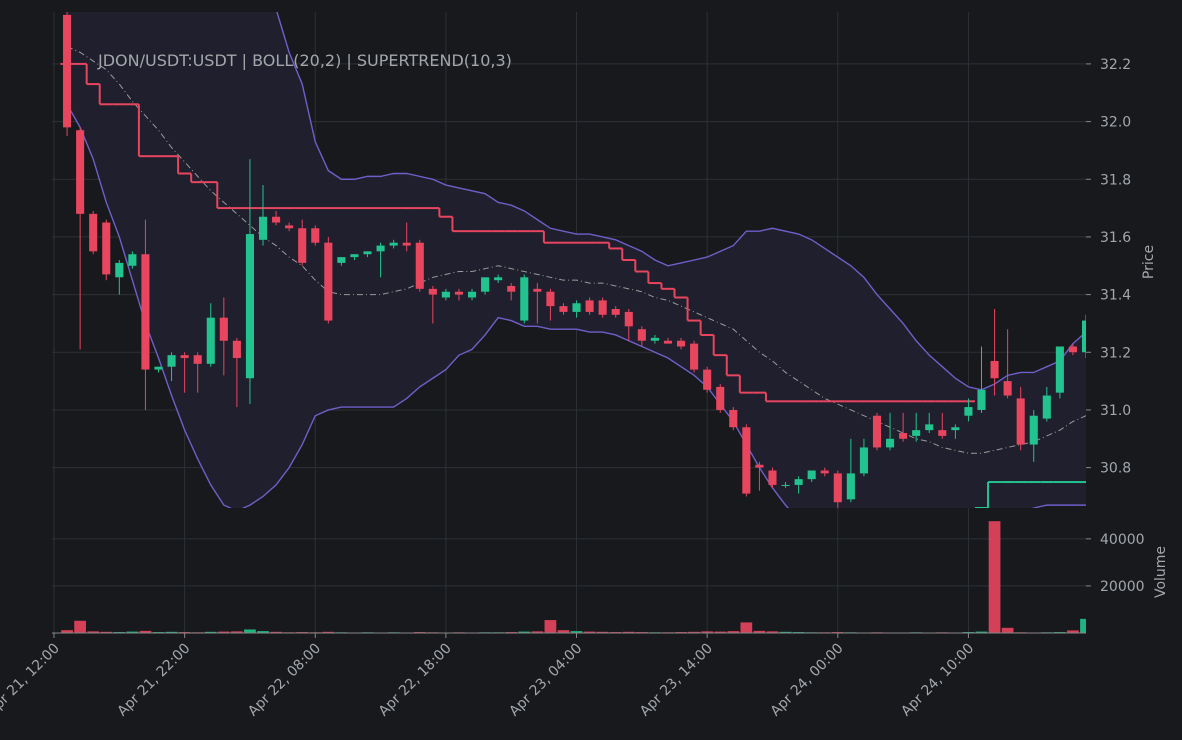 This screenshot has width=1182, height=740. I want to click on y2-tick-label: 40000, so click(1122, 540).